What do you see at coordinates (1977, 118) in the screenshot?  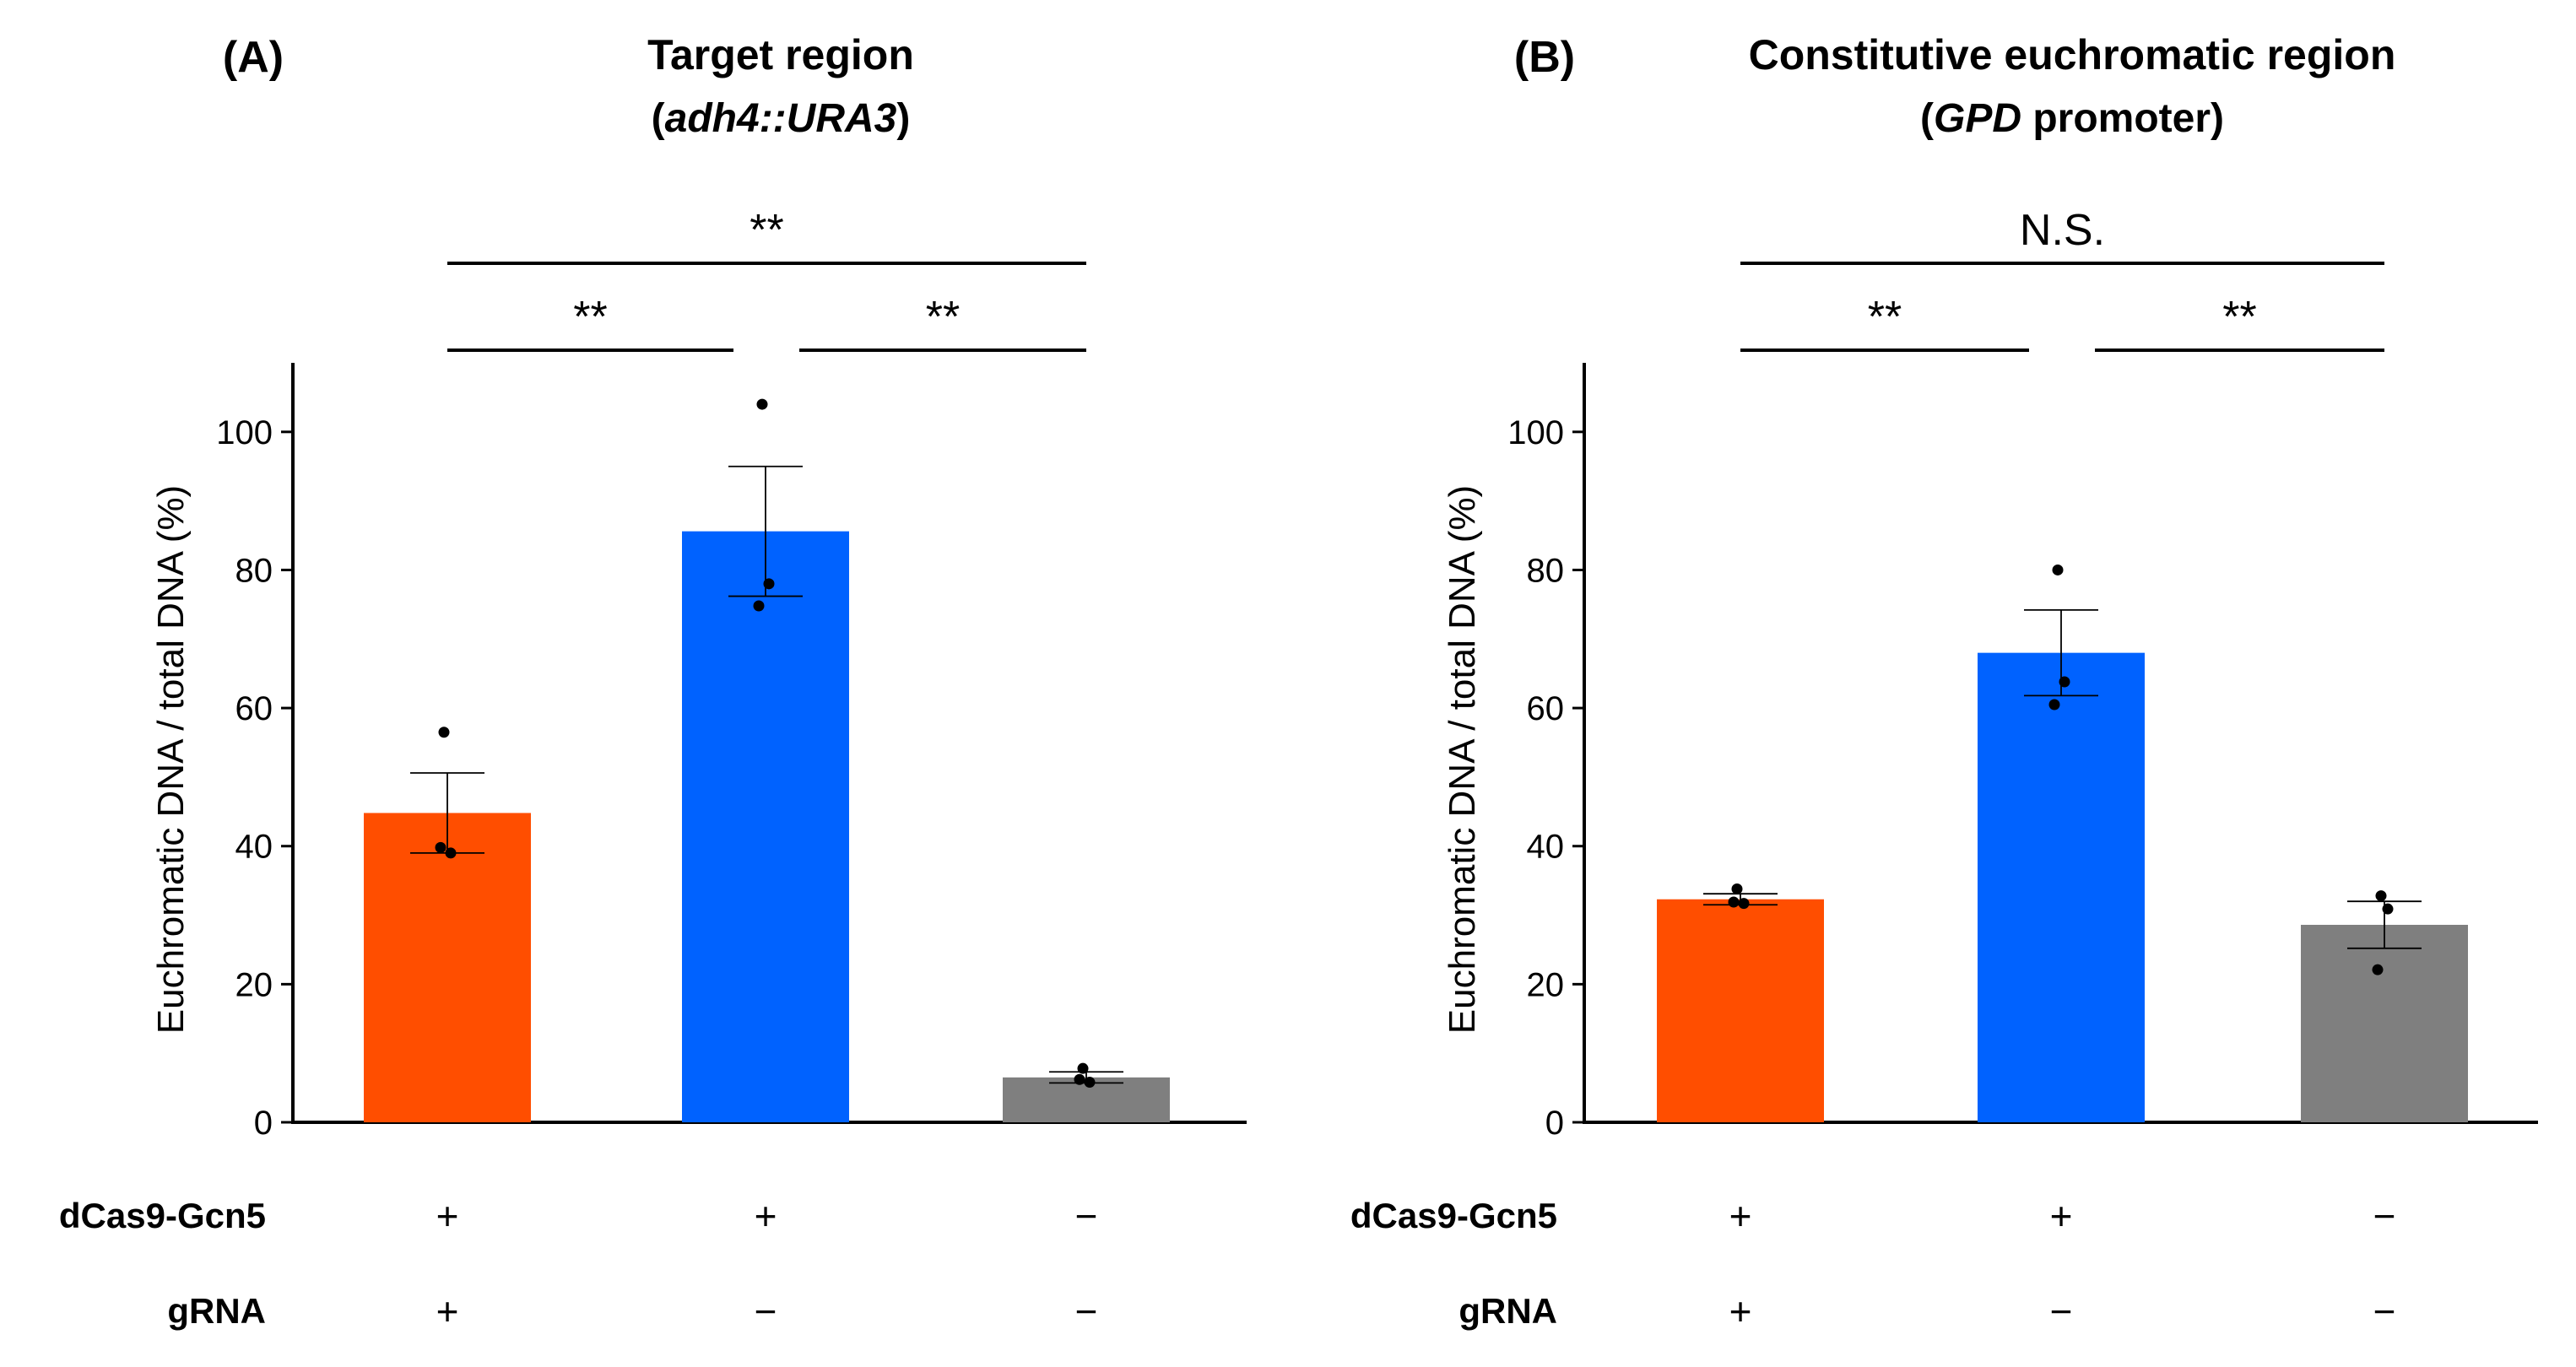 I see `subtitle-italic: GPD` at bounding box center [1977, 118].